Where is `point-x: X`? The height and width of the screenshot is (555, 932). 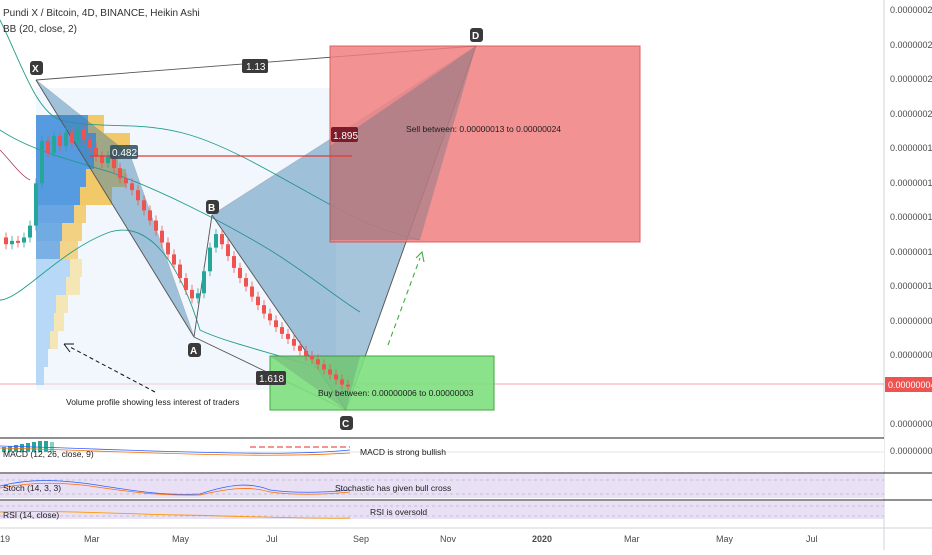
point-x: X is located at coordinates (36, 68).